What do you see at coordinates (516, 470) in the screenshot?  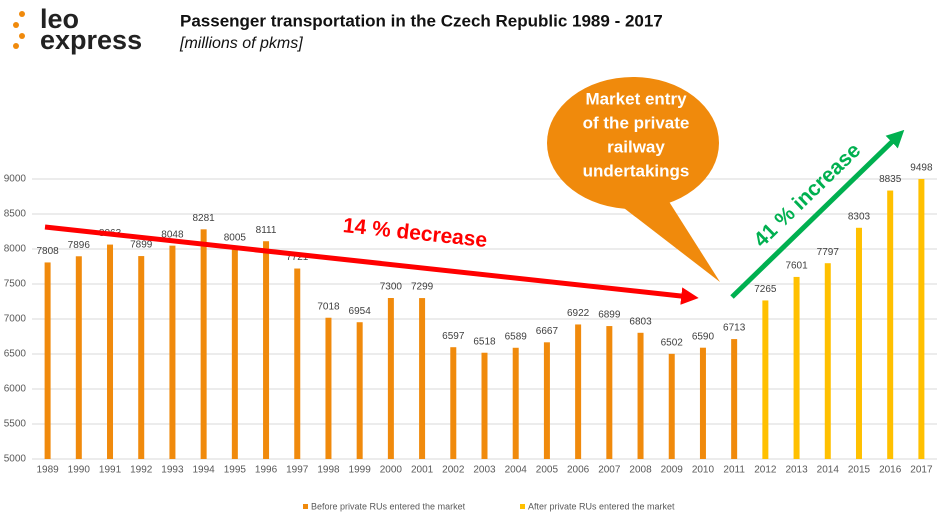 I see `x-tick-label: 2004` at bounding box center [516, 470].